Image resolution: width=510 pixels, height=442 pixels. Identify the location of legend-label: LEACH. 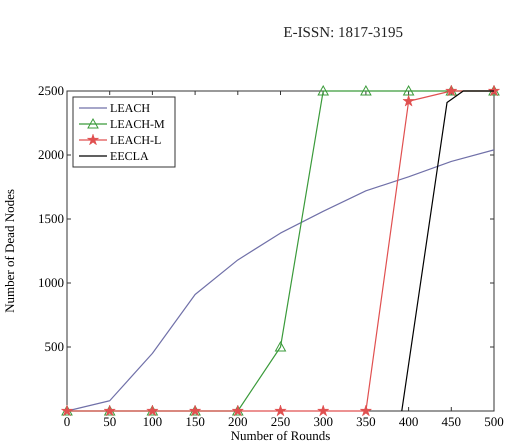
(130, 108).